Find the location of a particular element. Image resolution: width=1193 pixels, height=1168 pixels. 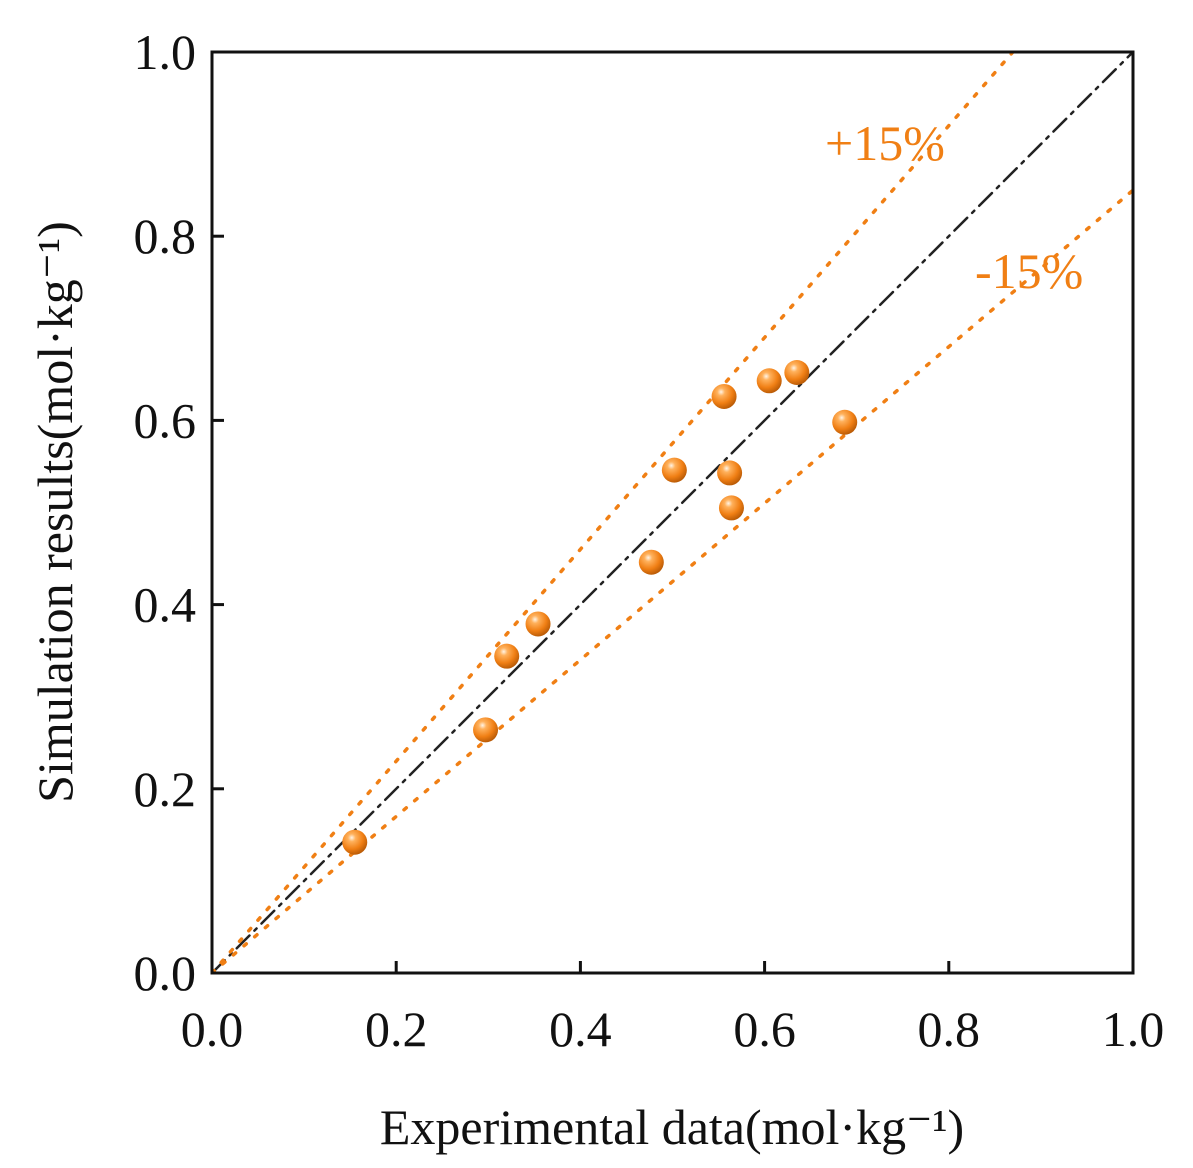

x-axis-title: Experimental data(mol·kg⁻¹) is located at coordinates (672, 1127).